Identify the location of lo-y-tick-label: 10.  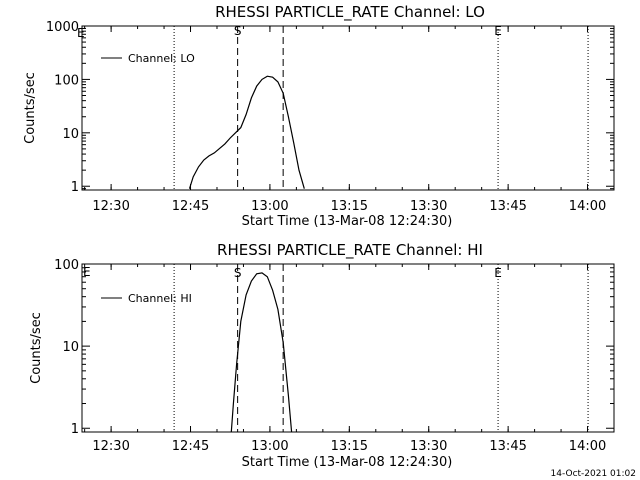
(70, 134).